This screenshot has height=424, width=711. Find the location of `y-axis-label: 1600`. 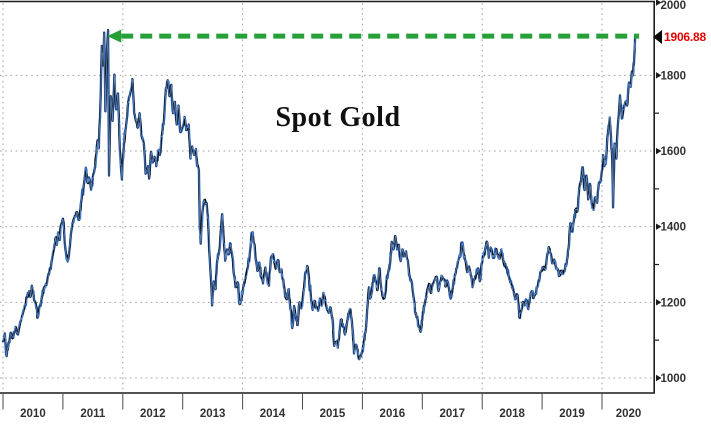

y-axis-label: 1600 is located at coordinates (674, 152).